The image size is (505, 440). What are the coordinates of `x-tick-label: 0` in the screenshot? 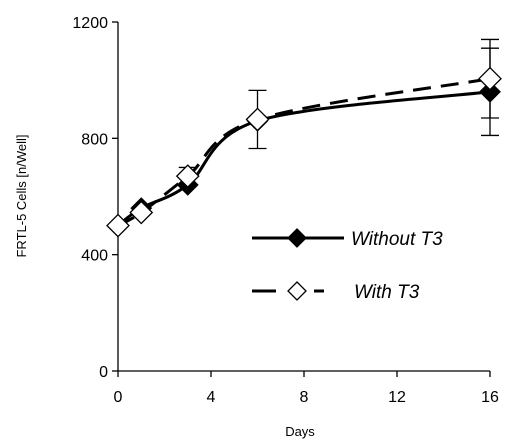 It's located at (118, 397).